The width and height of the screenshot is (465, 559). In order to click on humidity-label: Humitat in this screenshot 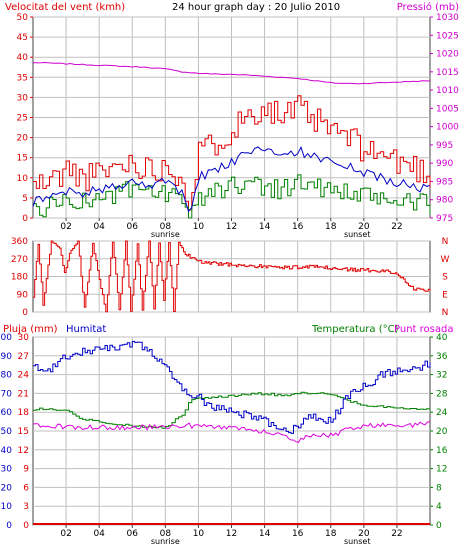, I will do `click(86, 329)`.